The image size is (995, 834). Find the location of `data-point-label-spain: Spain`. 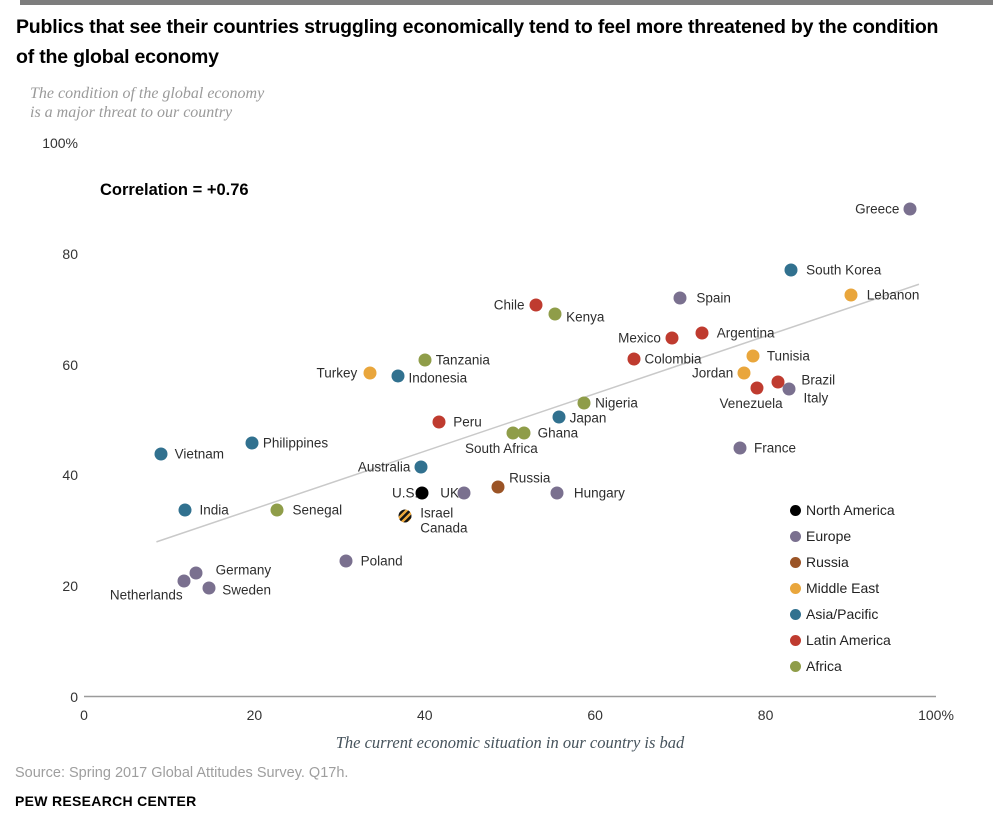

data-point-label-spain: Spain is located at coordinates (713, 298).